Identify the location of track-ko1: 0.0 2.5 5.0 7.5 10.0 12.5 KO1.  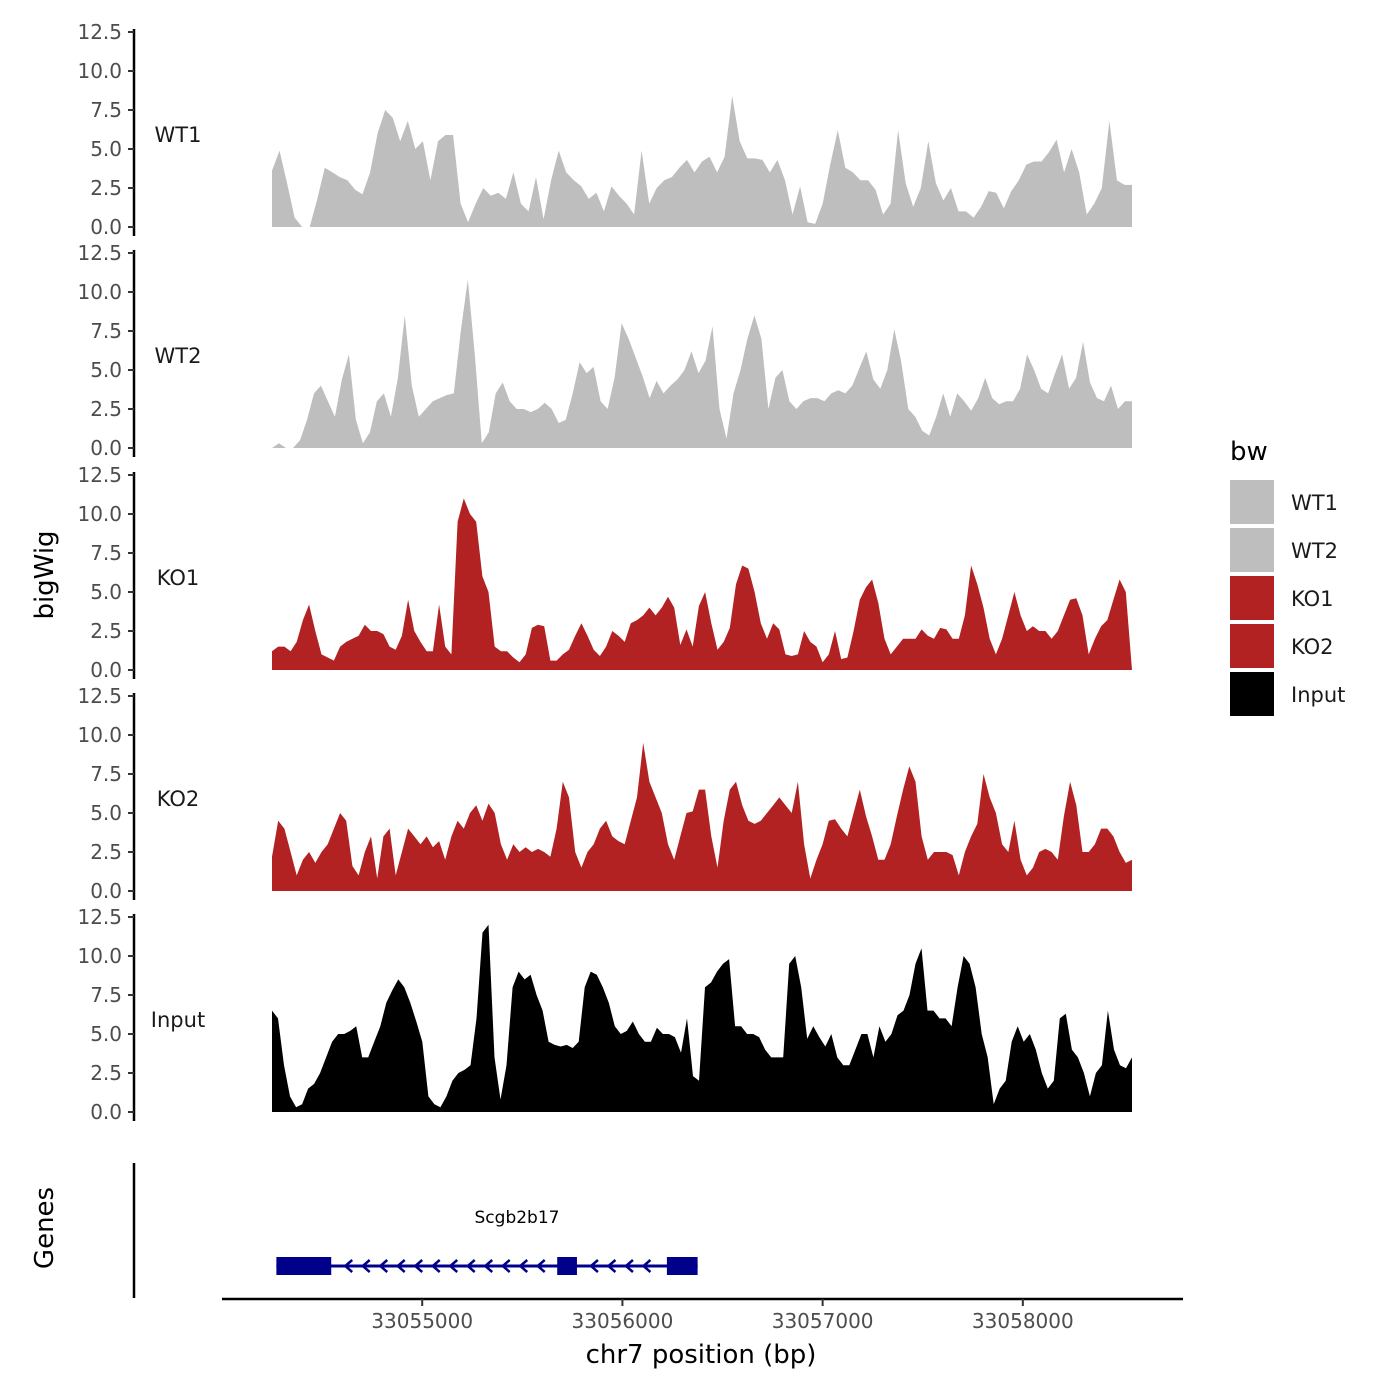
(604, 572).